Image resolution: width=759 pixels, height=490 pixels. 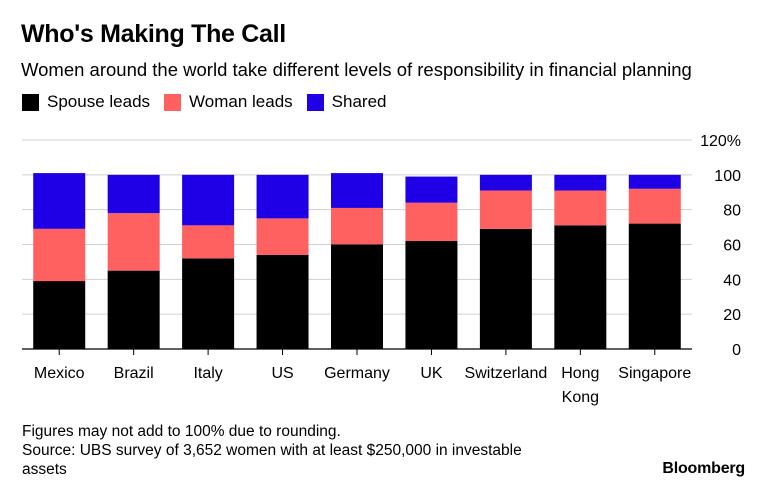 I want to click on y-tick-label: 100, so click(x=727, y=176).